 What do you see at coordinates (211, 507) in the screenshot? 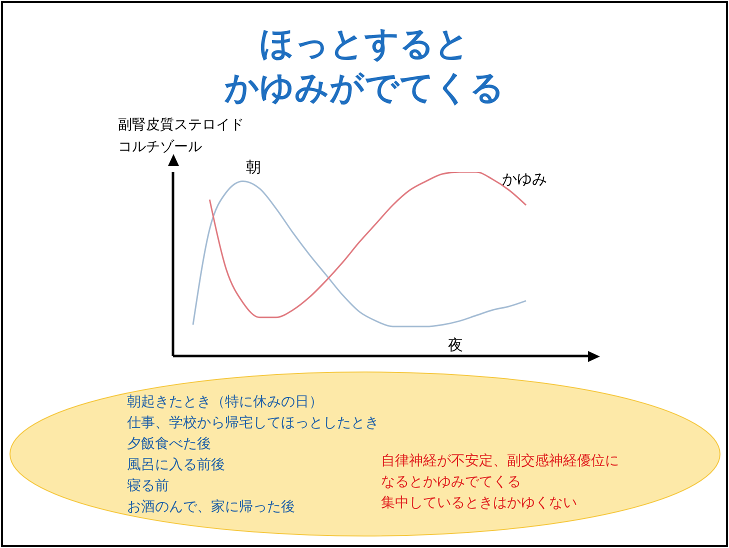
I see `text: お酒のんで、家に帰った後` at bounding box center [211, 507].